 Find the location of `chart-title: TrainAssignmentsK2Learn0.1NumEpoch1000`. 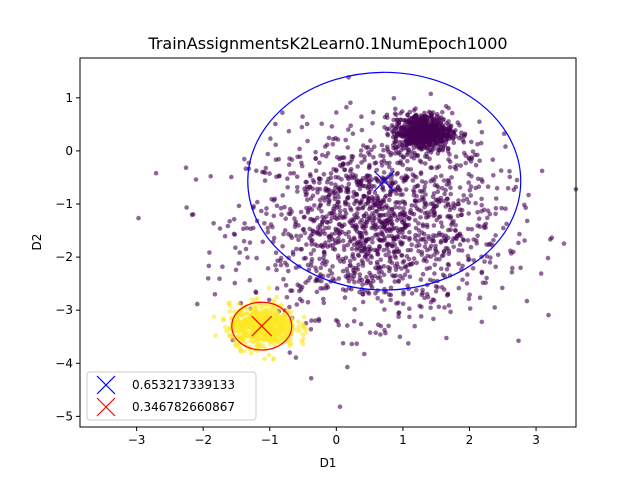

chart-title: TrainAssignmentsK2Learn0.1NumEpoch1000 is located at coordinates (327, 43).